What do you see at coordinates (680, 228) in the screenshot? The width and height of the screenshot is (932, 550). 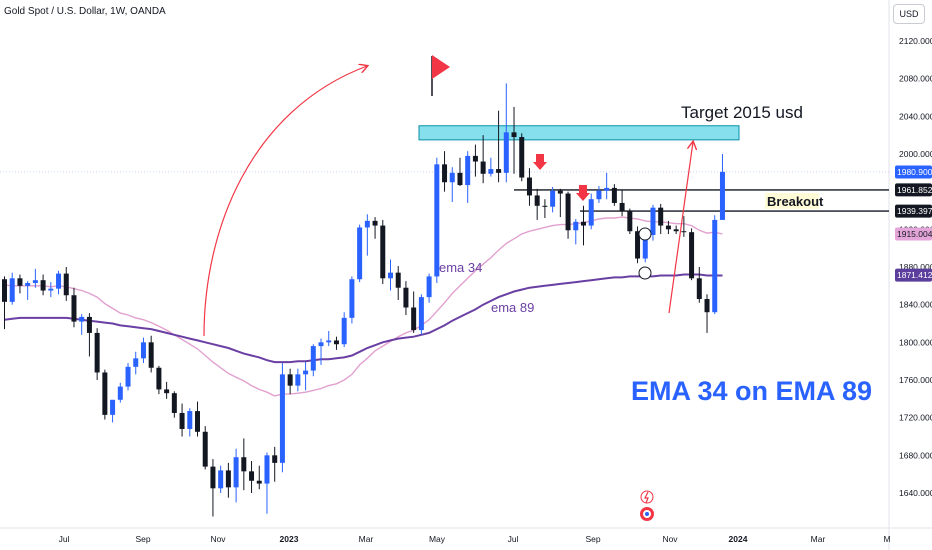 I see `target-arrow` at bounding box center [680, 228].